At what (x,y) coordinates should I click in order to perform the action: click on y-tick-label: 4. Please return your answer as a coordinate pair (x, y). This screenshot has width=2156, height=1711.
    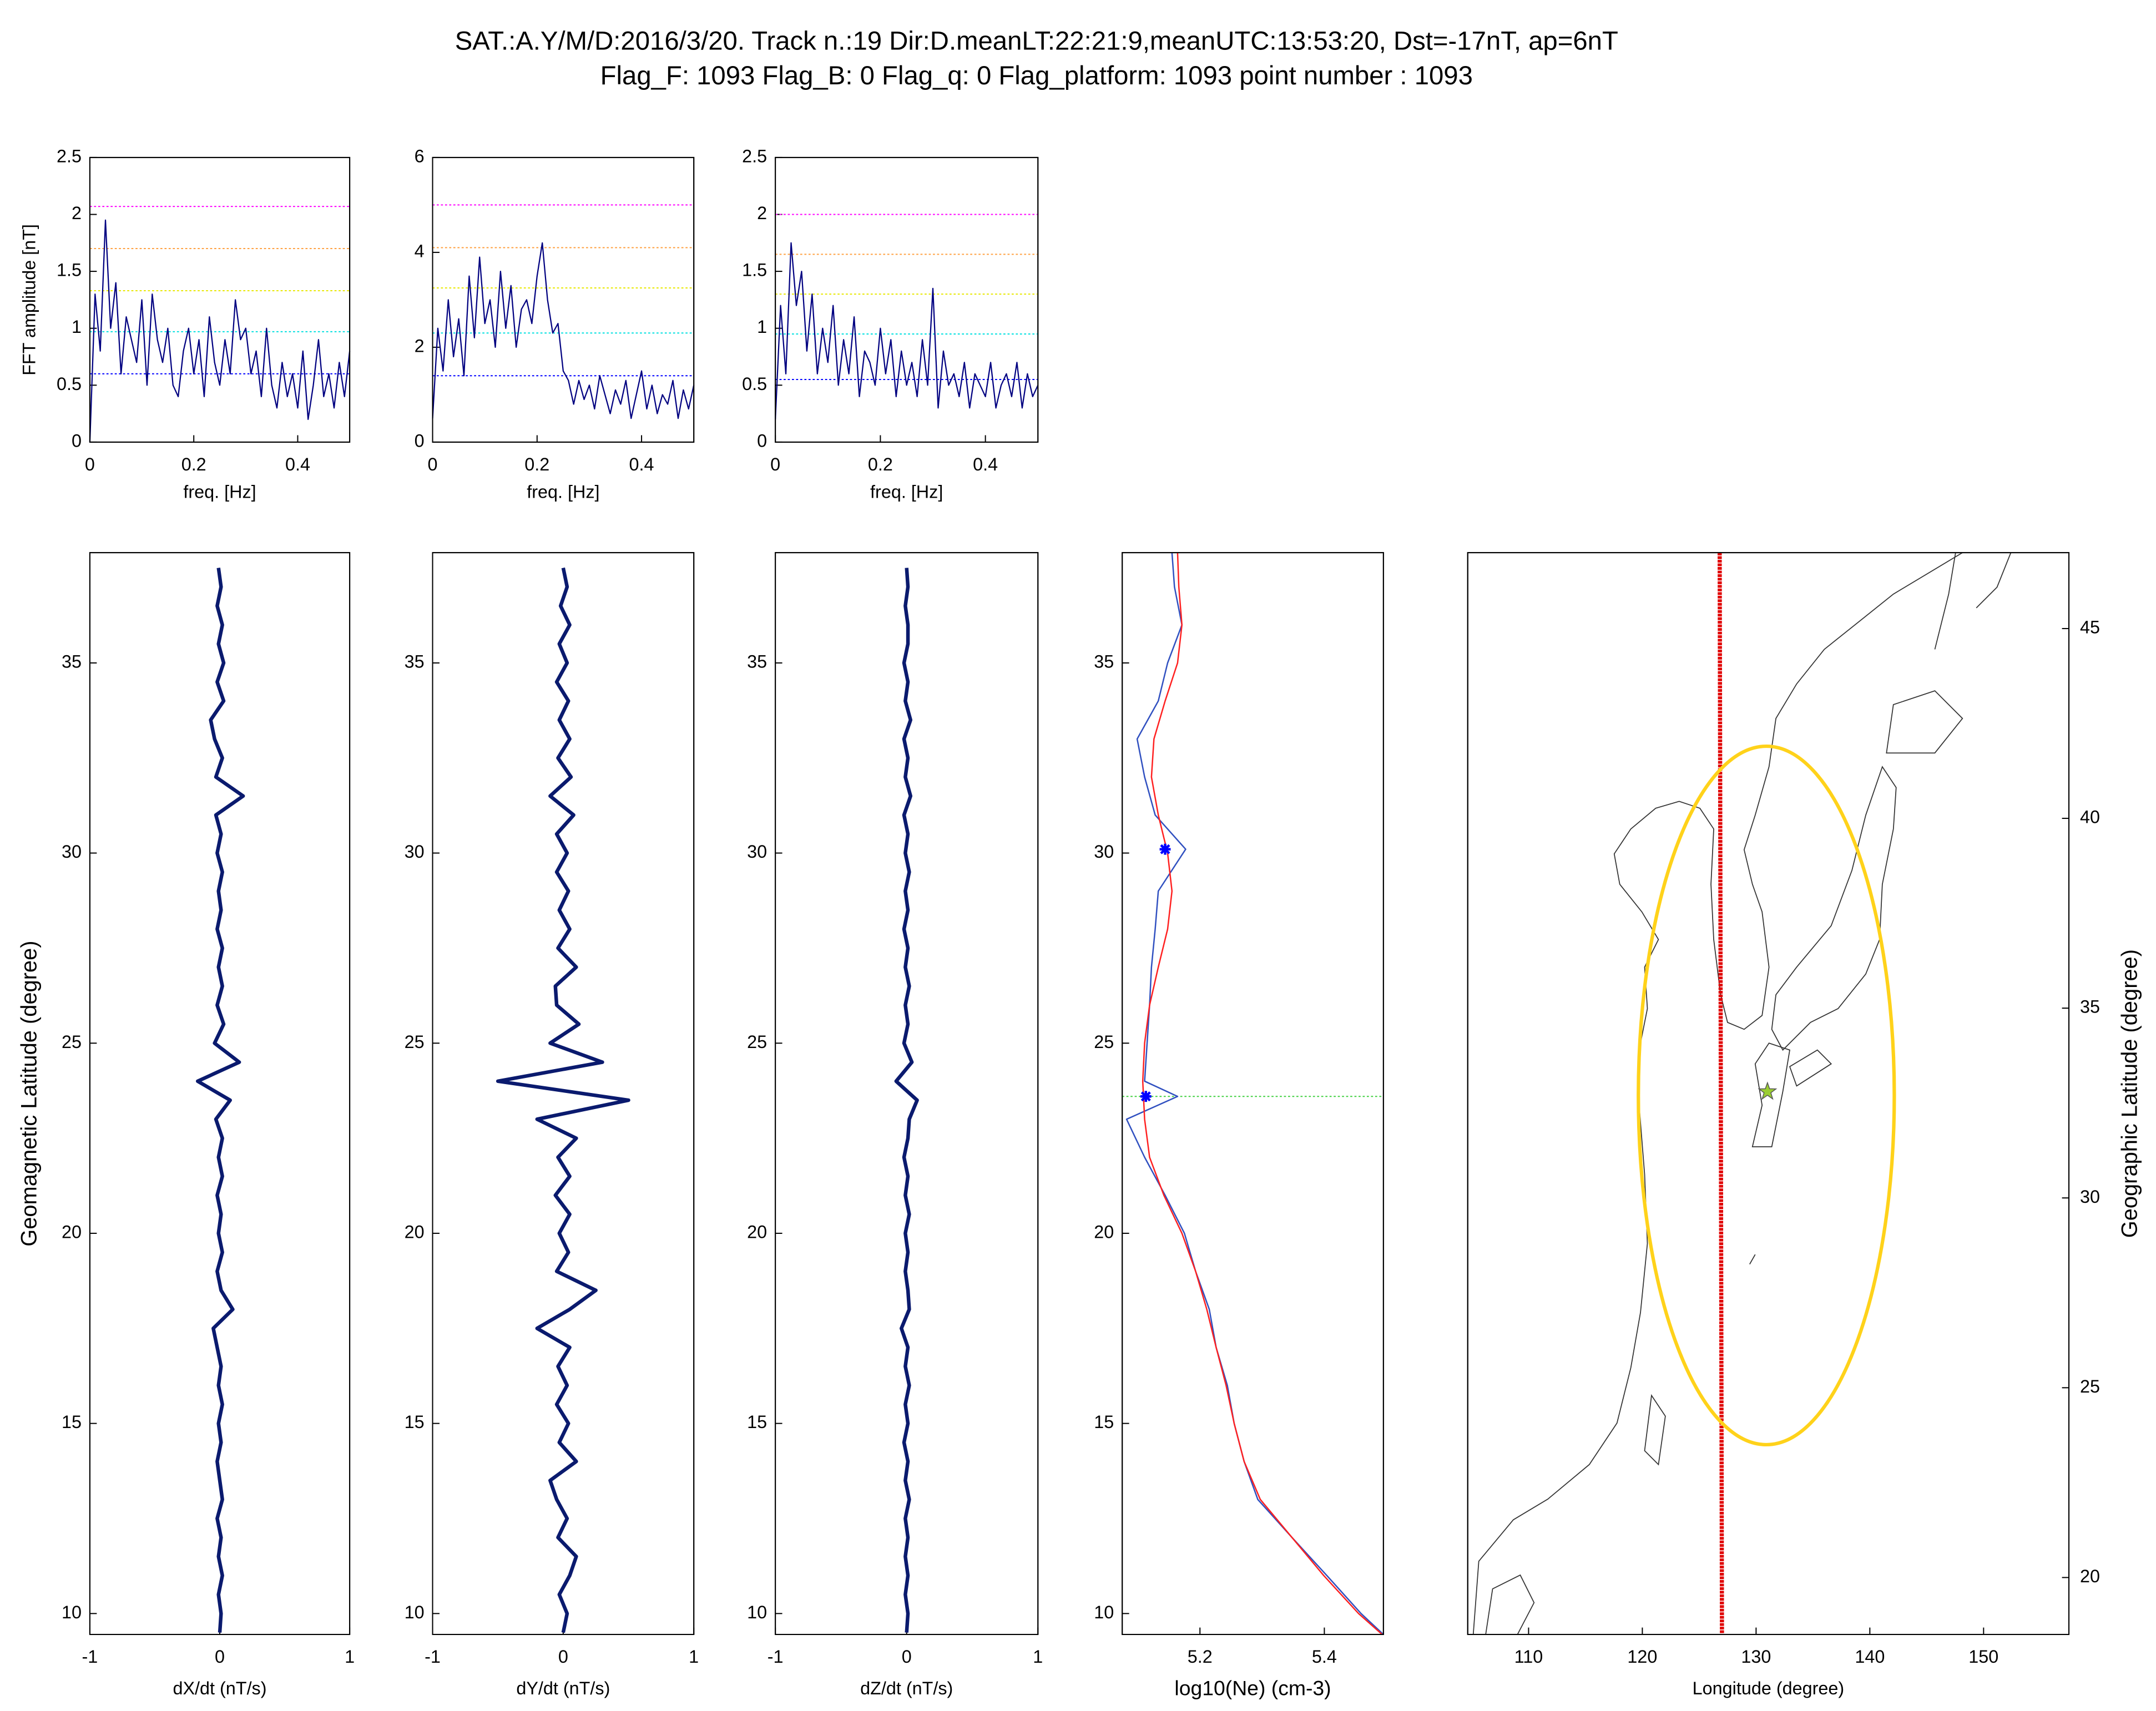
    Looking at the image, I should click on (420, 251).